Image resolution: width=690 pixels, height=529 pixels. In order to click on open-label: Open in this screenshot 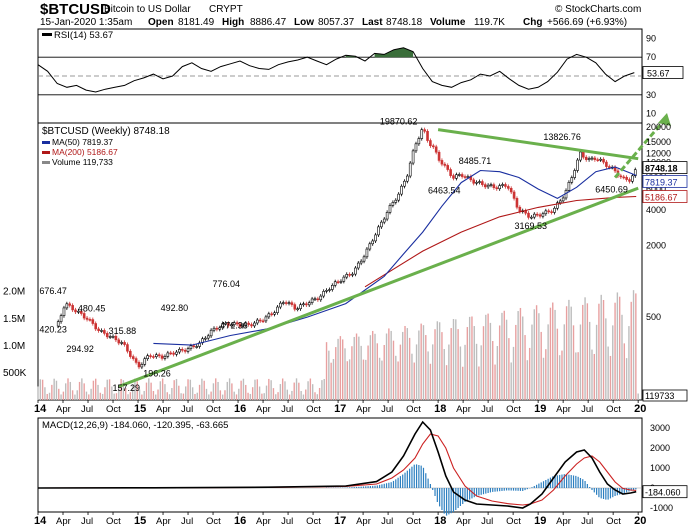, I will do `click(161, 22)`.